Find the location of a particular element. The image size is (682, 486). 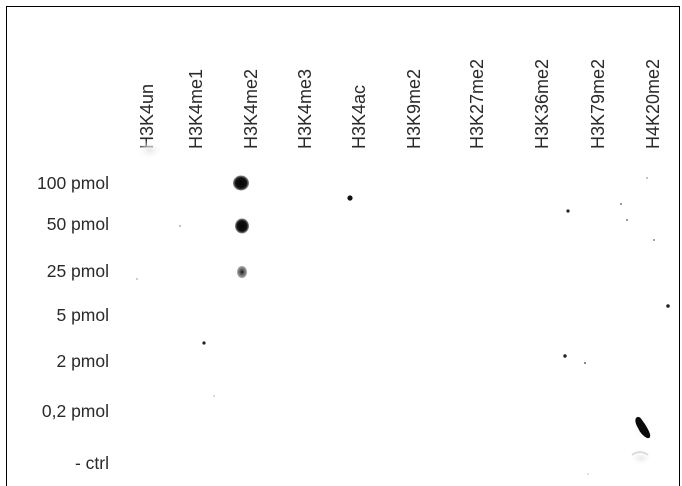

row-label-100-pmol: 100 pmol is located at coordinates (73, 183).